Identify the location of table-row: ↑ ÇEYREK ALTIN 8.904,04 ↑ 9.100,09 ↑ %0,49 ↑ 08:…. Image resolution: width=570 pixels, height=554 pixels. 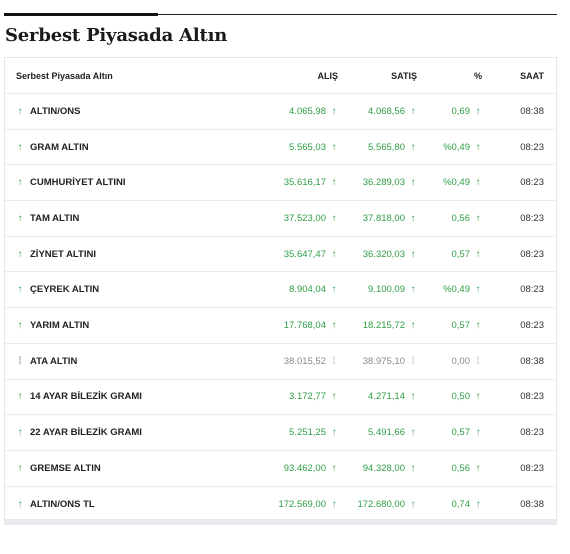
(280, 290).